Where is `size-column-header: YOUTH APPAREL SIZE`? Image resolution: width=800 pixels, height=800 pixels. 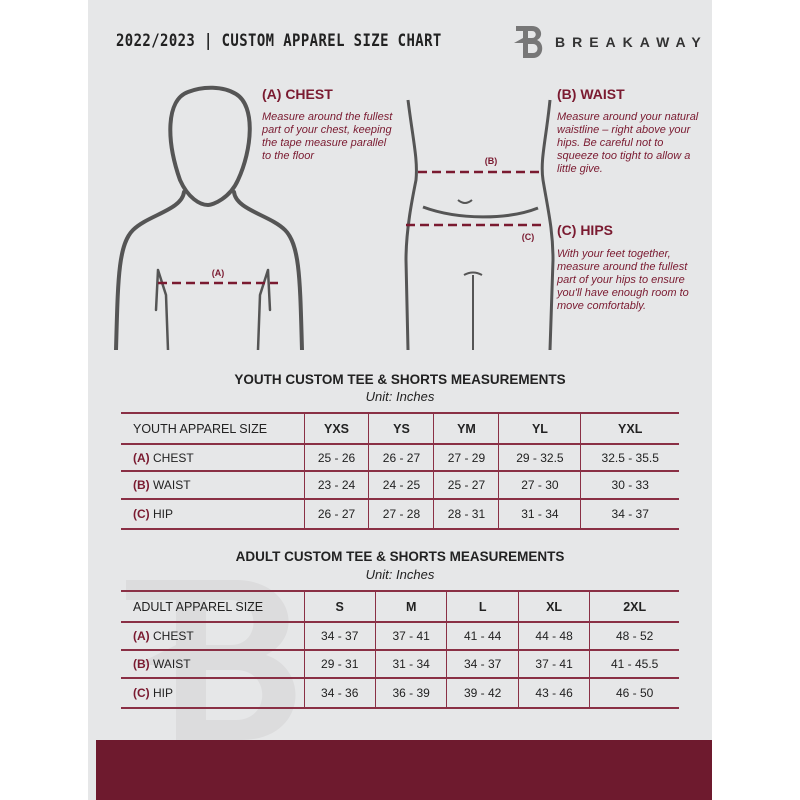
size-column-header: YOUTH APPAREL SIZE is located at coordinates (212, 428).